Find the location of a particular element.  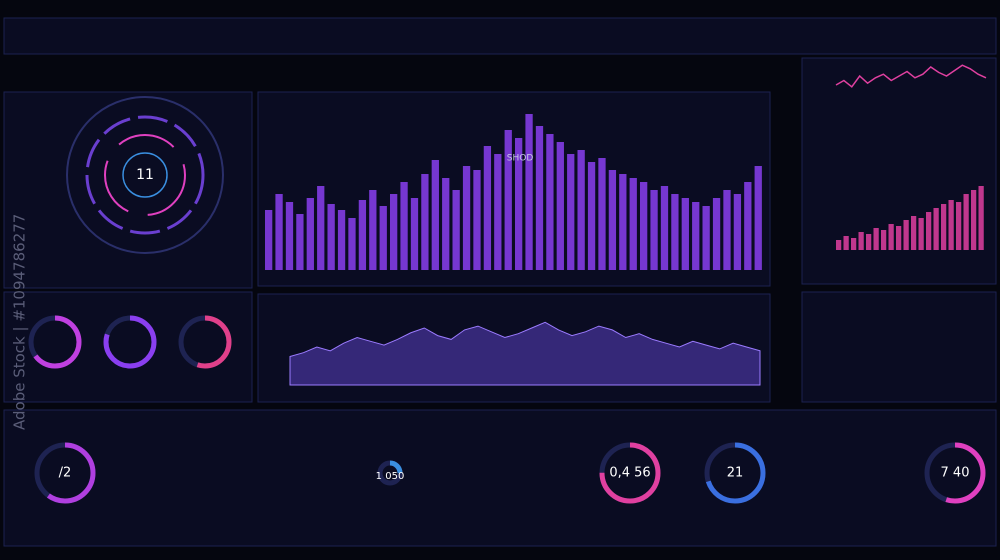

gauge-label: 0,4 56 is located at coordinates (629, 473).